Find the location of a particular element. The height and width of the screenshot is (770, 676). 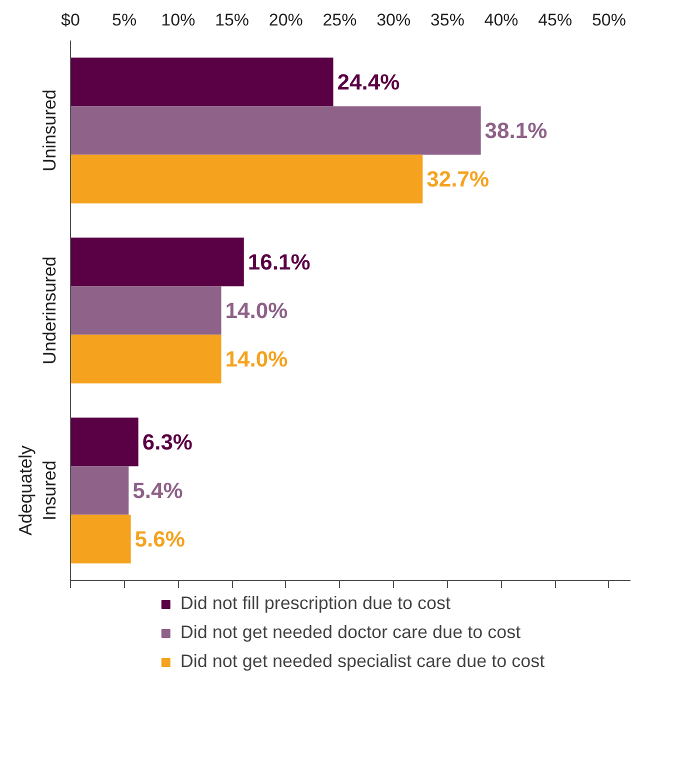

x-tick-label: $0 is located at coordinates (70, 20).